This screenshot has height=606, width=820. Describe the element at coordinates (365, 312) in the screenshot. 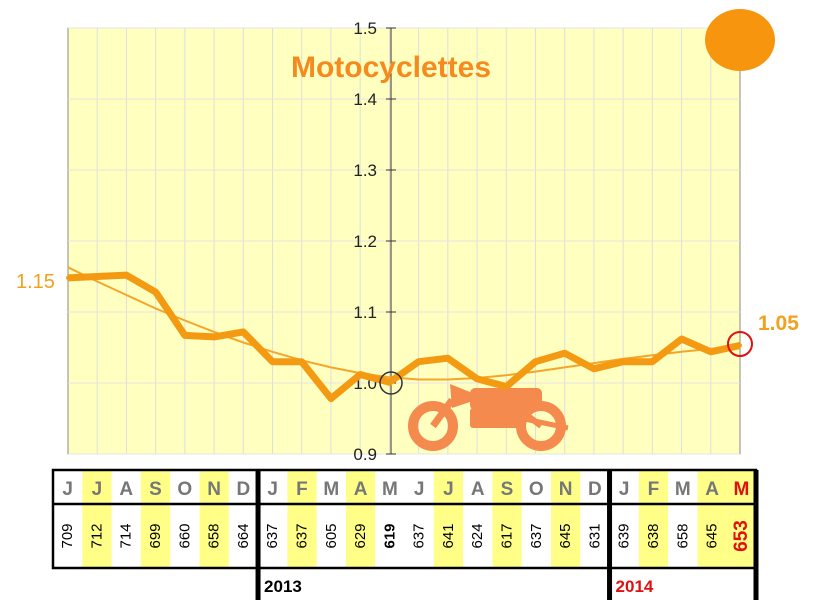

I see `y-tick-label: 1.1` at that location.